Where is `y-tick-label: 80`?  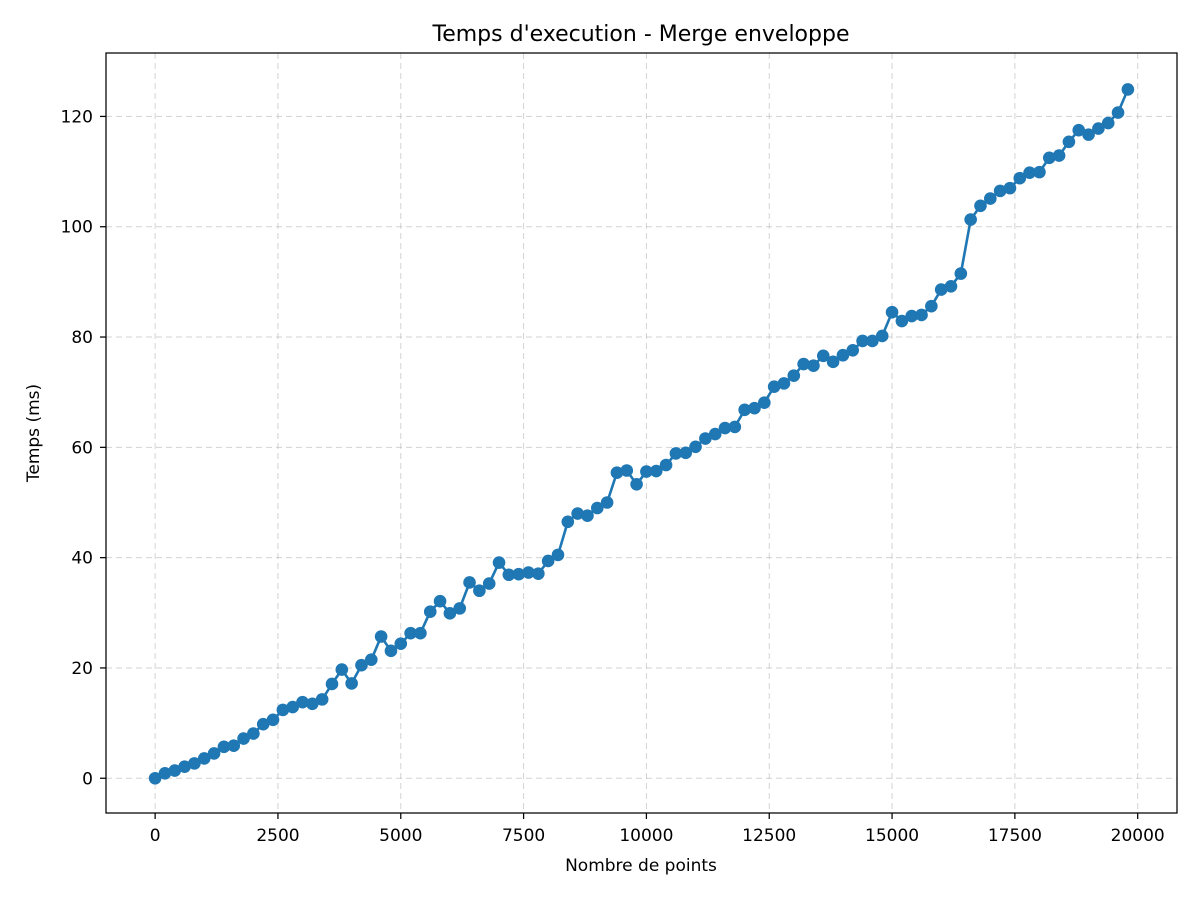
y-tick-label: 80 is located at coordinates (82, 338).